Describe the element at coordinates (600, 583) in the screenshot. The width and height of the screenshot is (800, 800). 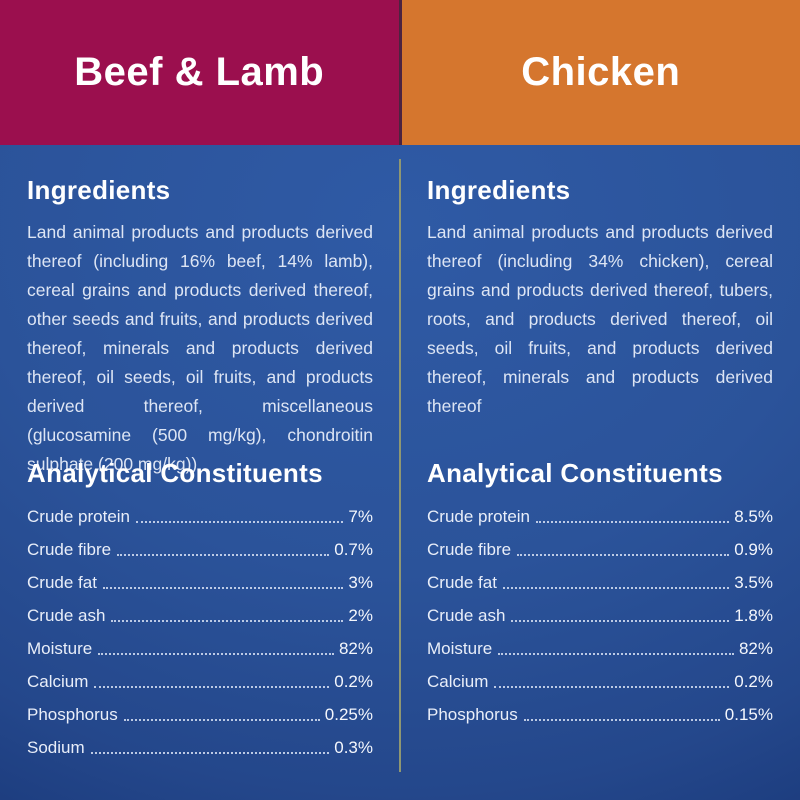
I see `constituent-row: Crude fat 3.5%` at that location.